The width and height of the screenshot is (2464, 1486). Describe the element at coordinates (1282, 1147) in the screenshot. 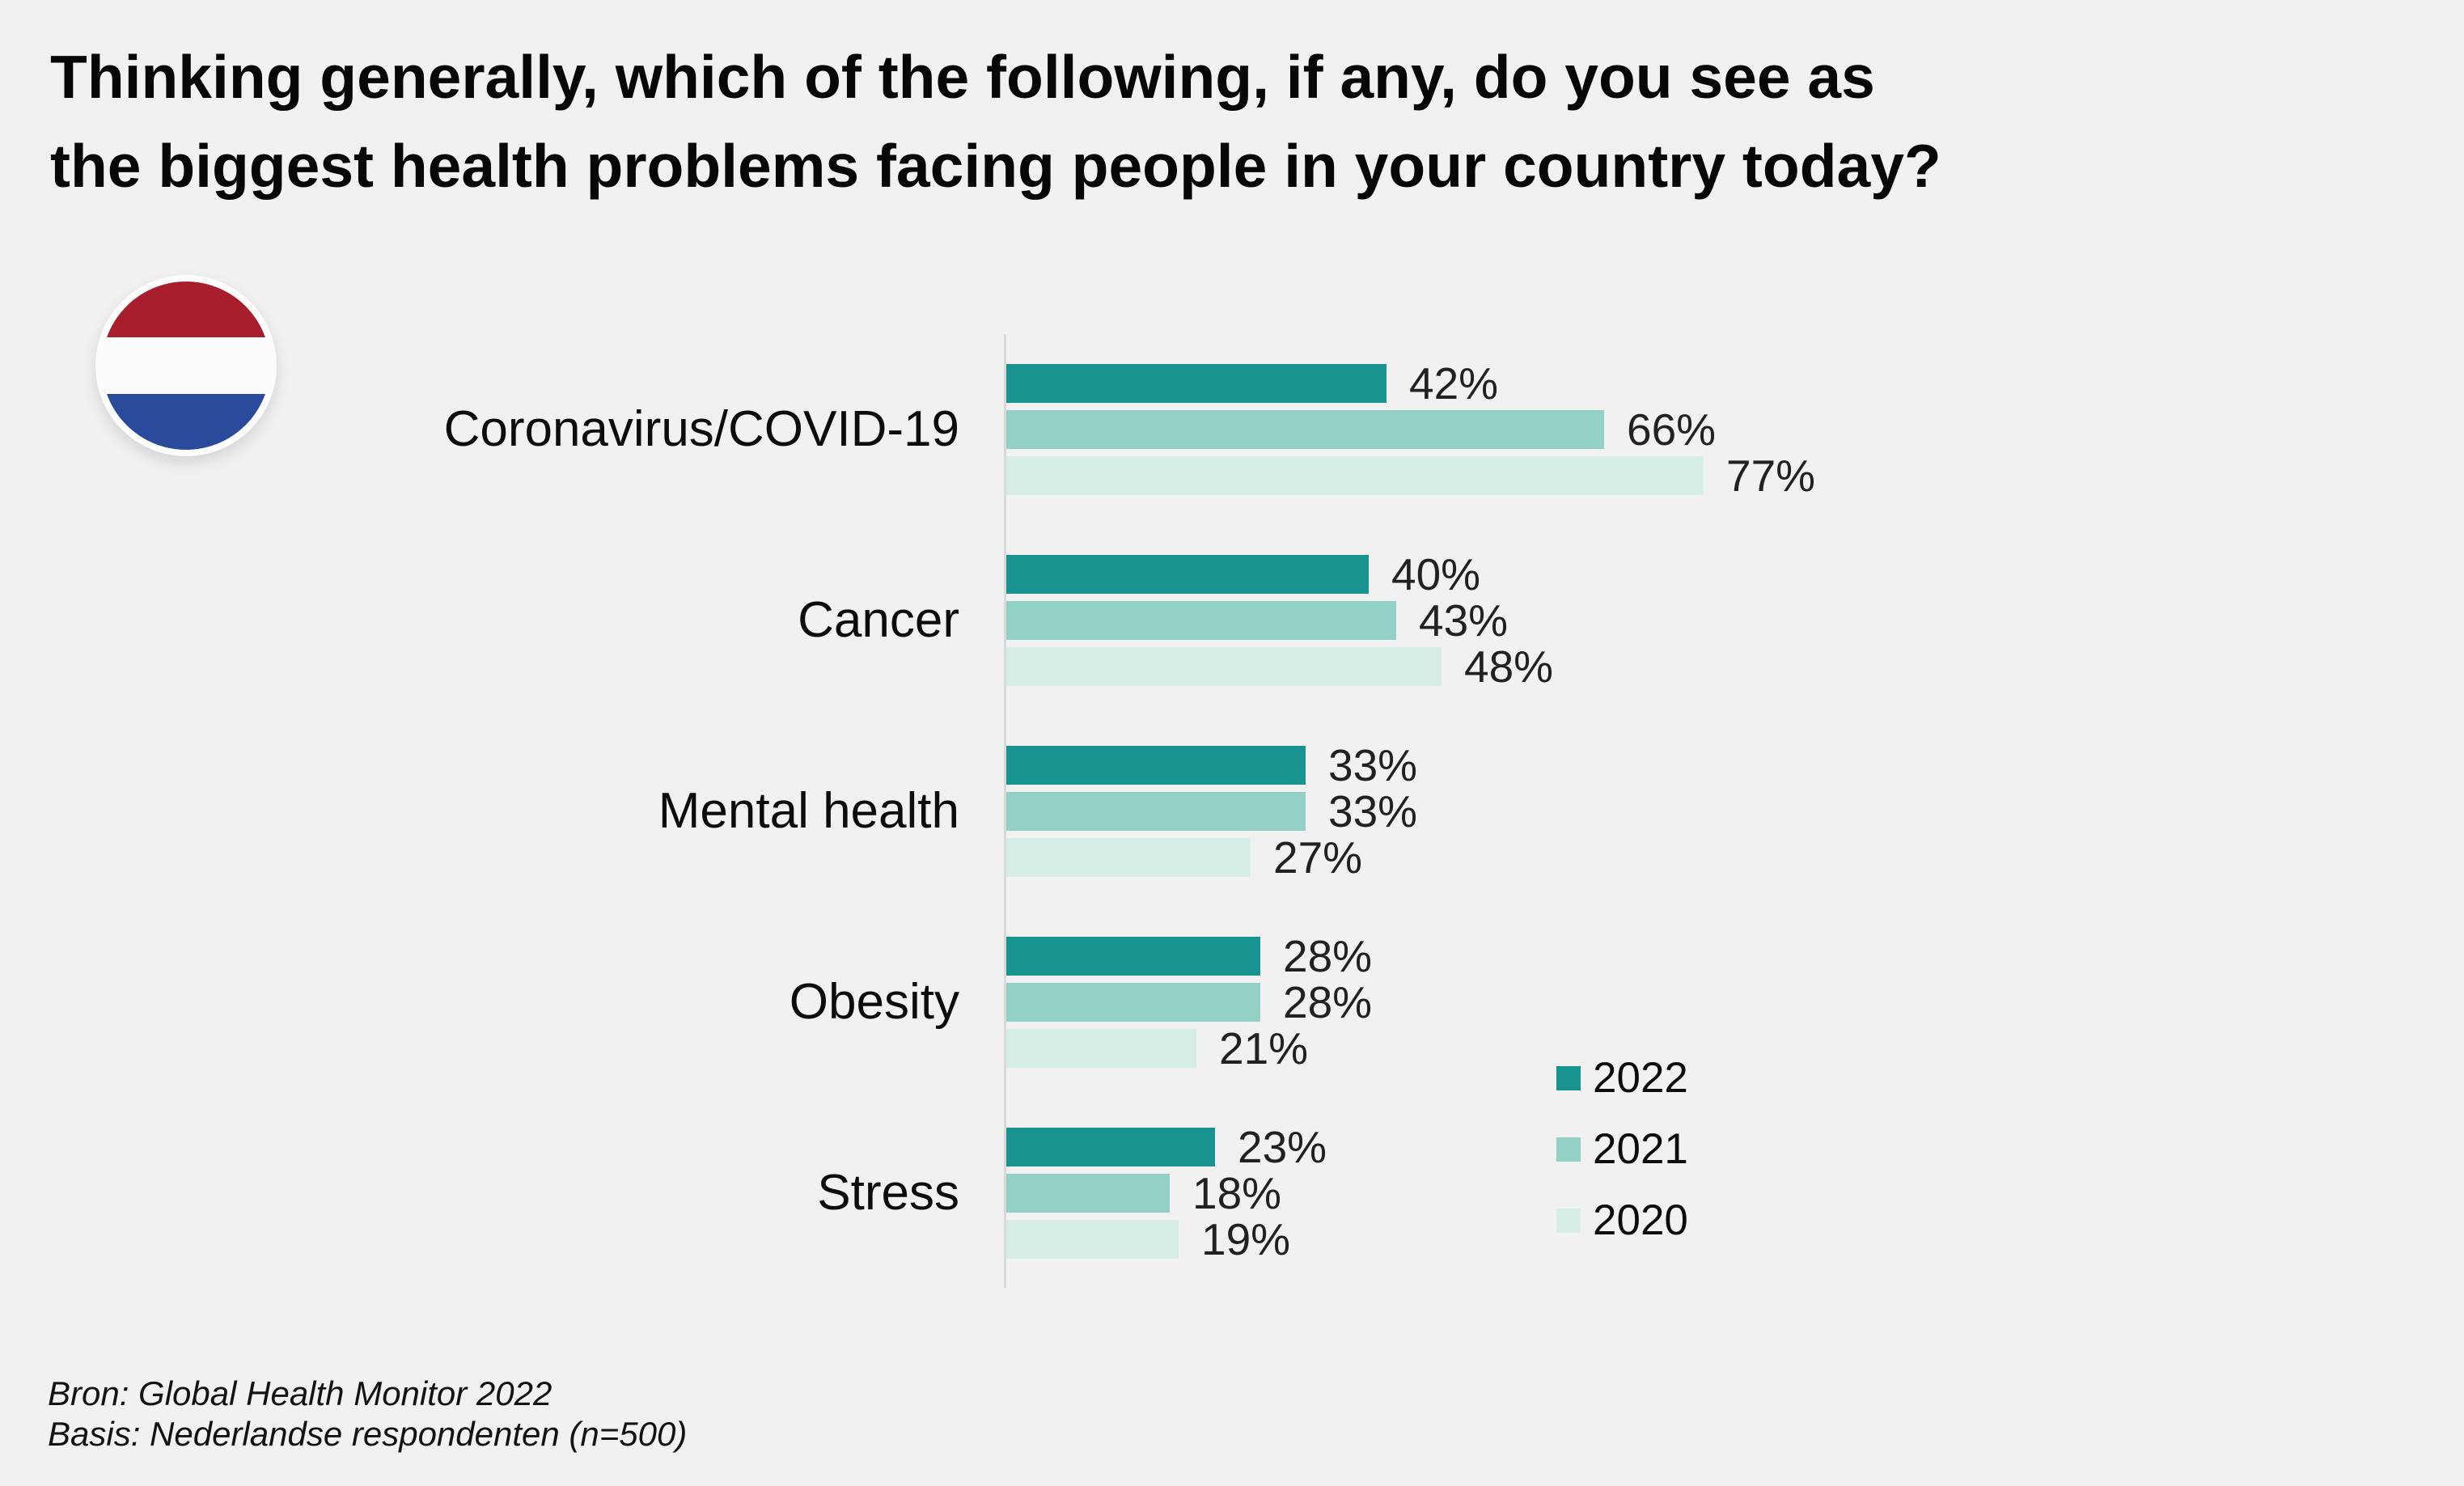

I see `bar-value-label: 23%` at that location.